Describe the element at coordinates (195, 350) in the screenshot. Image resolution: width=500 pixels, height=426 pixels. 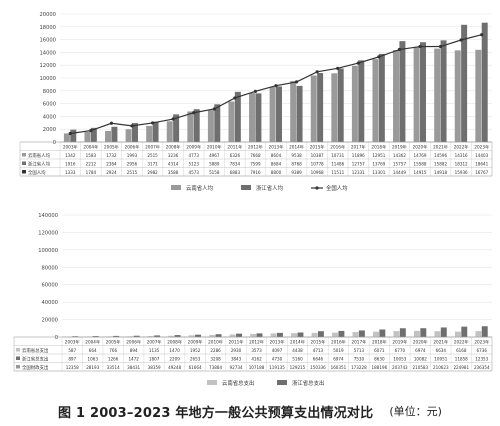
I see `table-cell: 1952` at that location.